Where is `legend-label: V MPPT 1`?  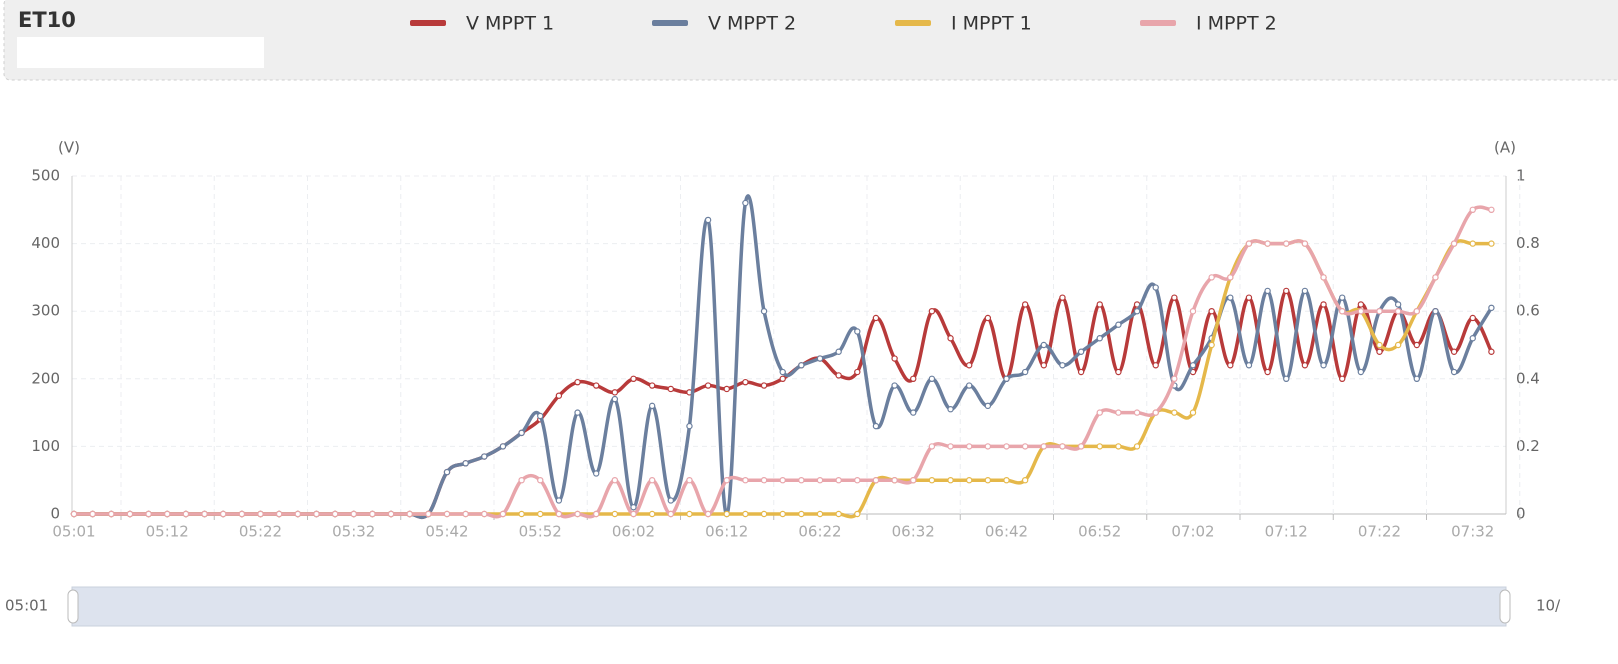 legend-label: V MPPT 1 is located at coordinates (510, 24).